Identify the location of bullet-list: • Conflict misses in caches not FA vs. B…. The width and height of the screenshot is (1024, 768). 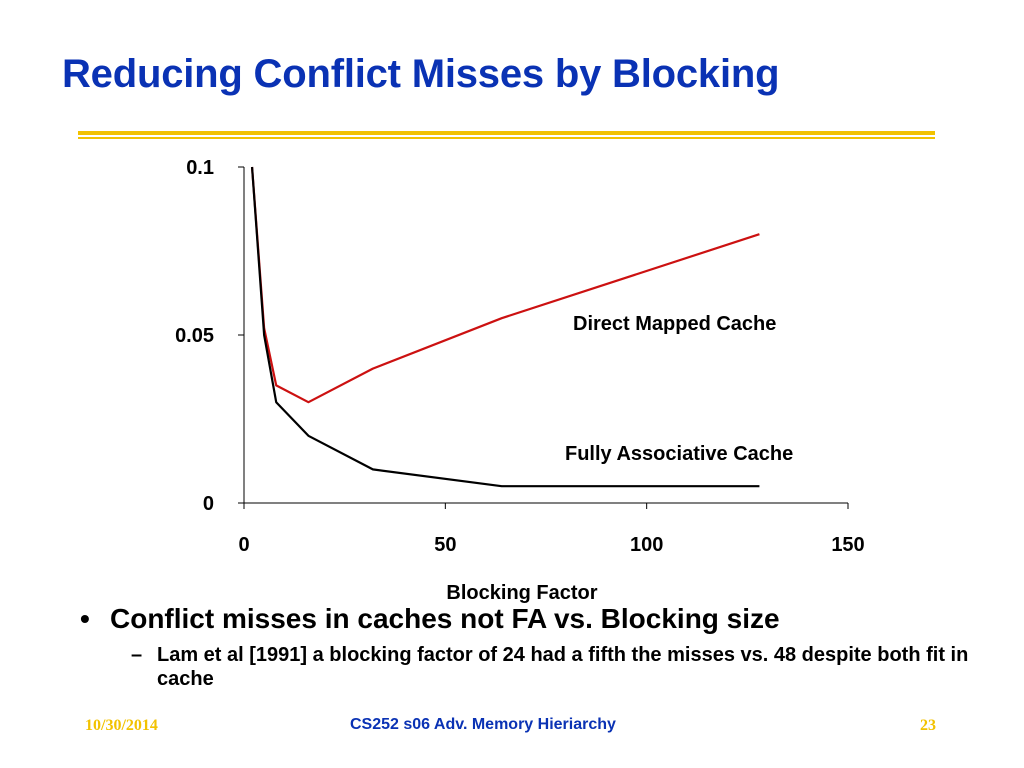
(530, 647).